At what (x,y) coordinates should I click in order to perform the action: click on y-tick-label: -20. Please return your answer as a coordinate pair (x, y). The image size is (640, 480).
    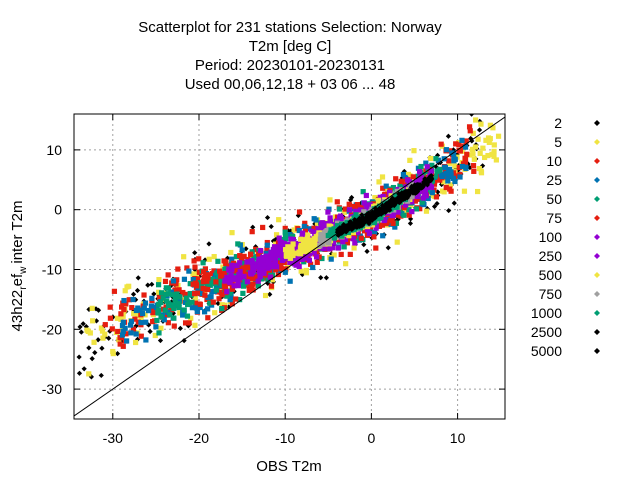
    Looking at the image, I should click on (52, 329).